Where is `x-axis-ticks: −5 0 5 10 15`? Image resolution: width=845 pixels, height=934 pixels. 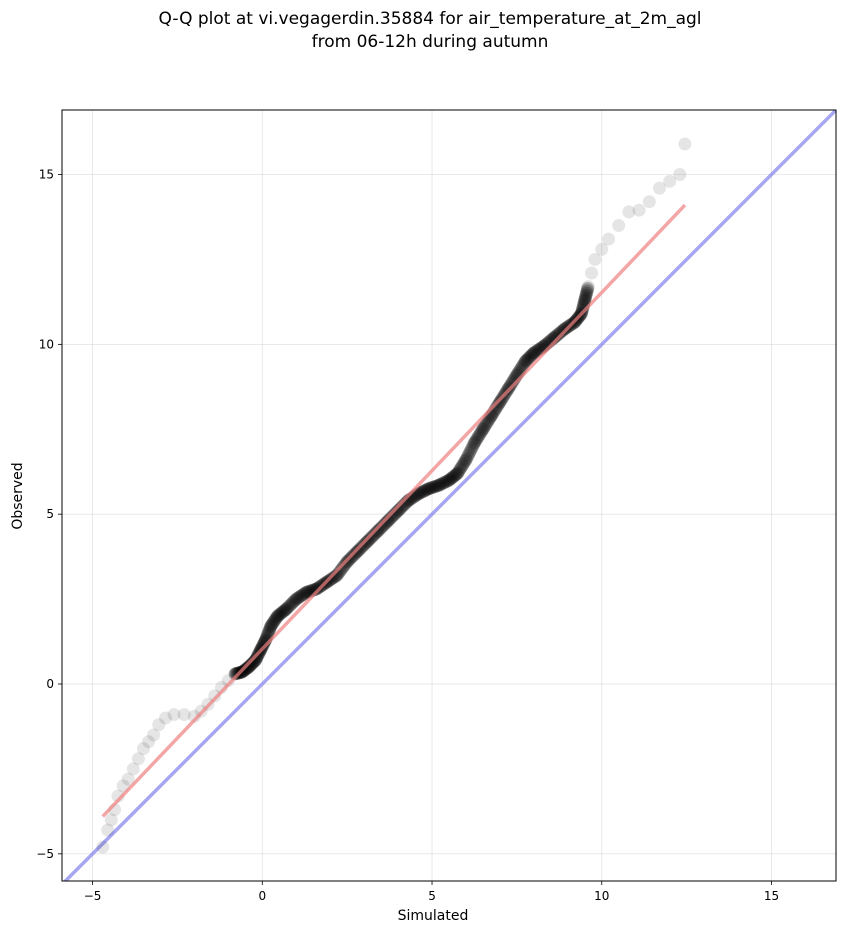 x-axis-ticks: −5 0 5 10 15 is located at coordinates (431, 892).